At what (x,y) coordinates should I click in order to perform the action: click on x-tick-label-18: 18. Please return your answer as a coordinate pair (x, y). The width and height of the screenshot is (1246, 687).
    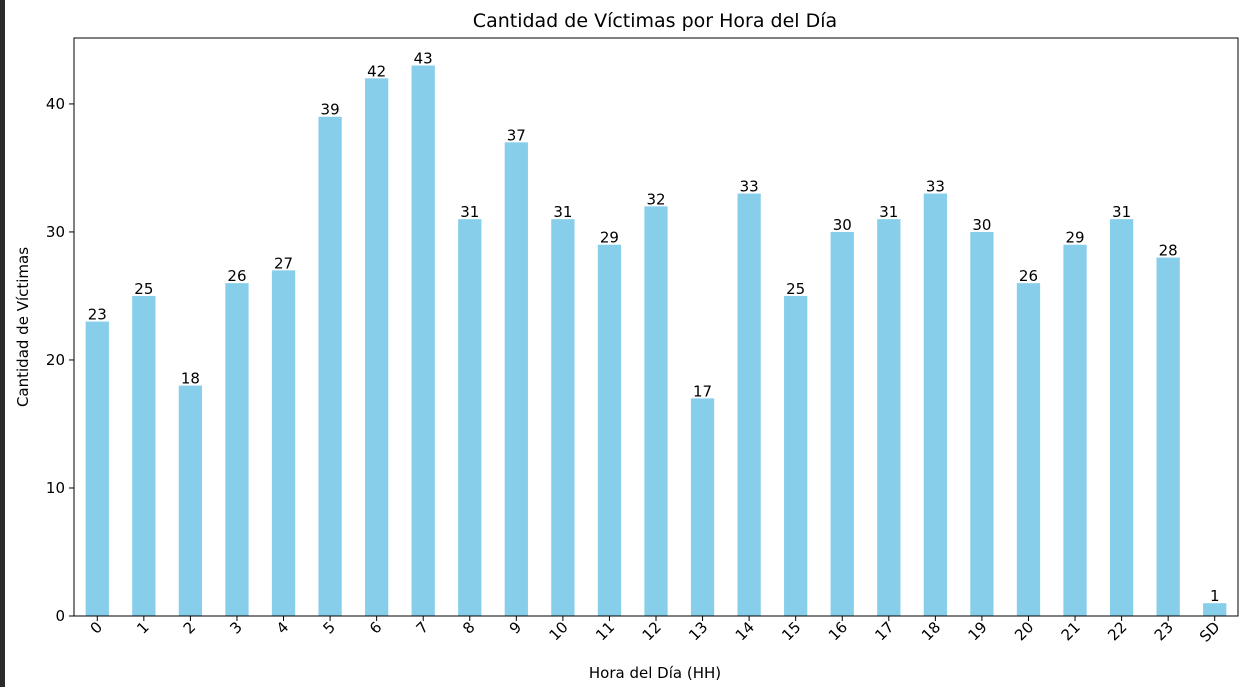
    Looking at the image, I should click on (931, 631).